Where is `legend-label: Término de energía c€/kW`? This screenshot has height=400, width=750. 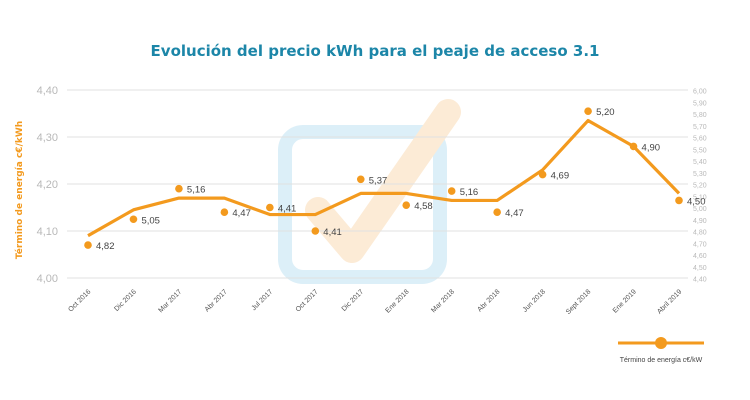 legend-label: Término de energía c€/kW is located at coordinates (661, 360).